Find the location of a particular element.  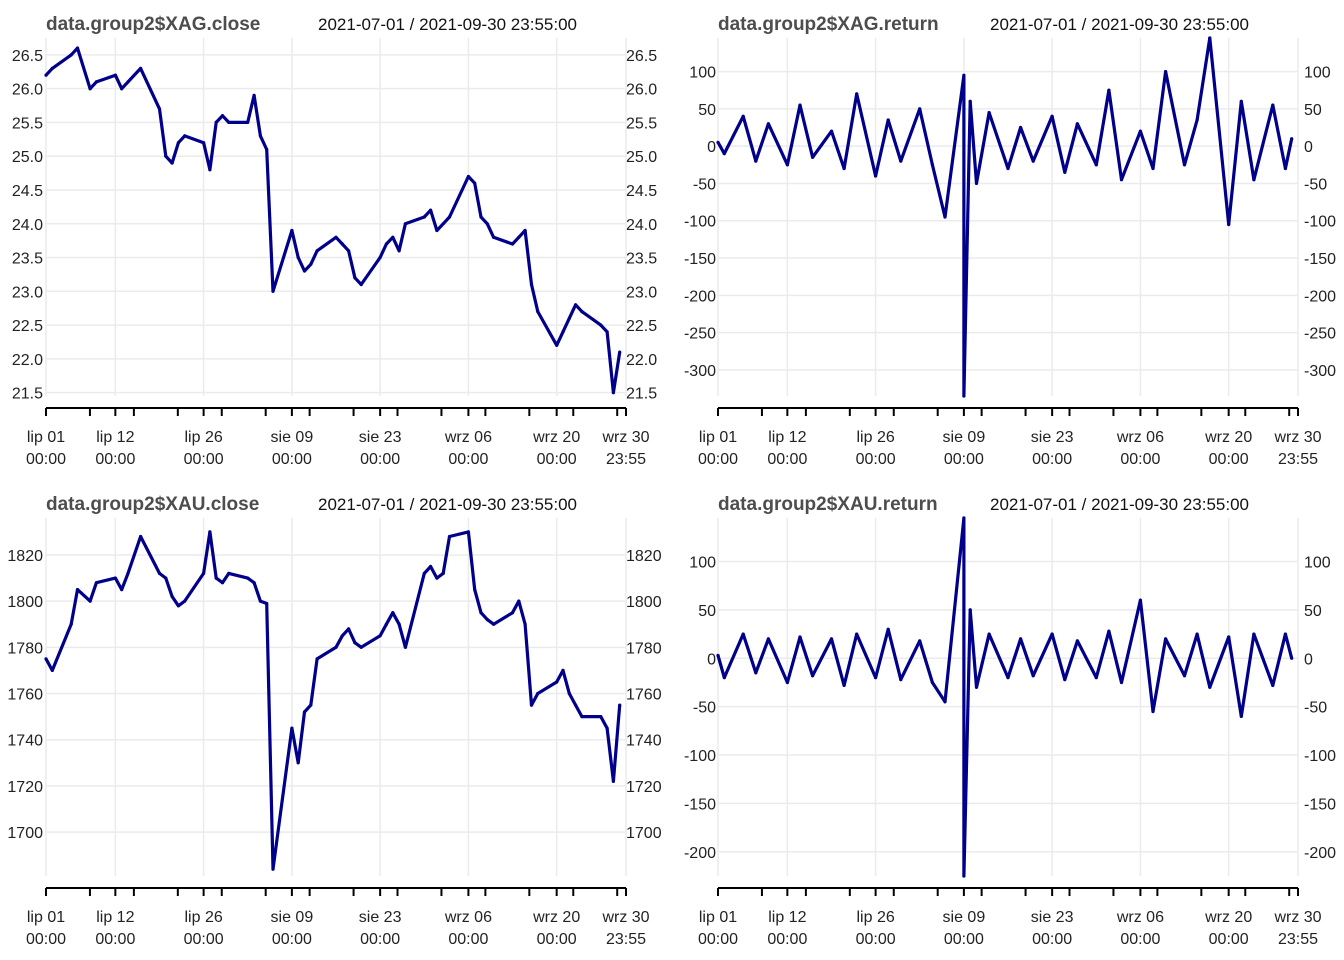

x-tick-label-date: sie 09 is located at coordinates (964, 917).